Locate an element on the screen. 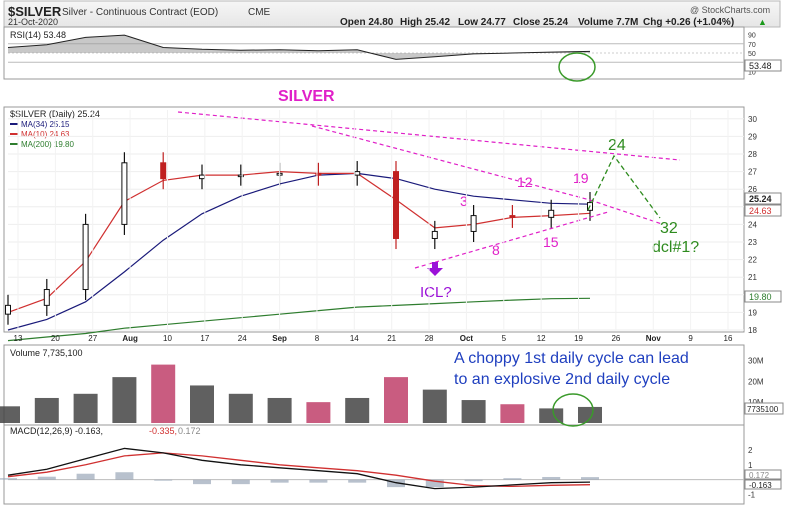  ma10-badge is located at coordinates (763, 210).